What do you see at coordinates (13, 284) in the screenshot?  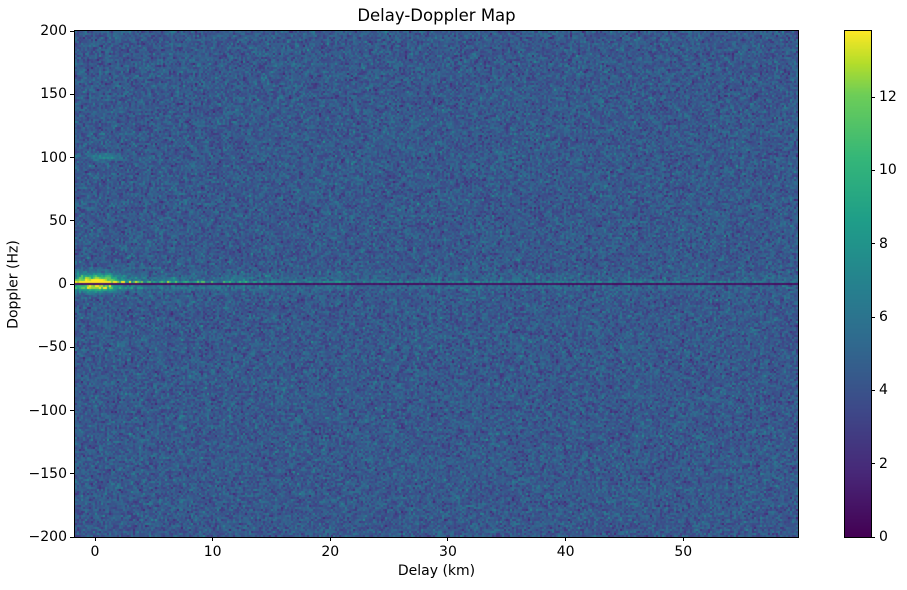 I see `y-axis-label: Doppler (Hz)` at bounding box center [13, 284].